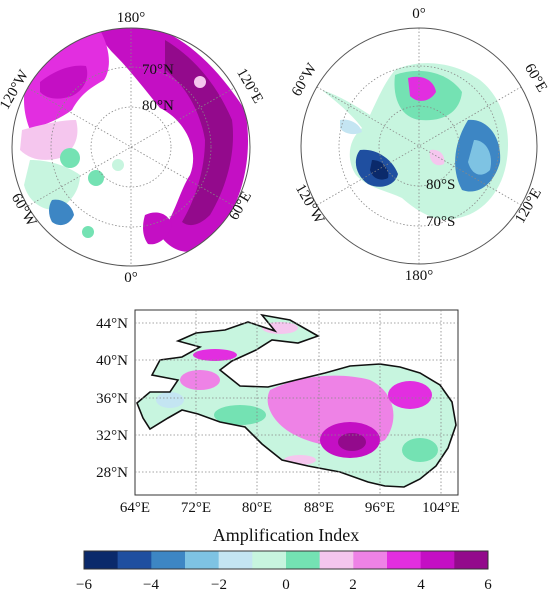 The width and height of the screenshot is (550, 596). I want to click on pamir-light, so click(170, 400).